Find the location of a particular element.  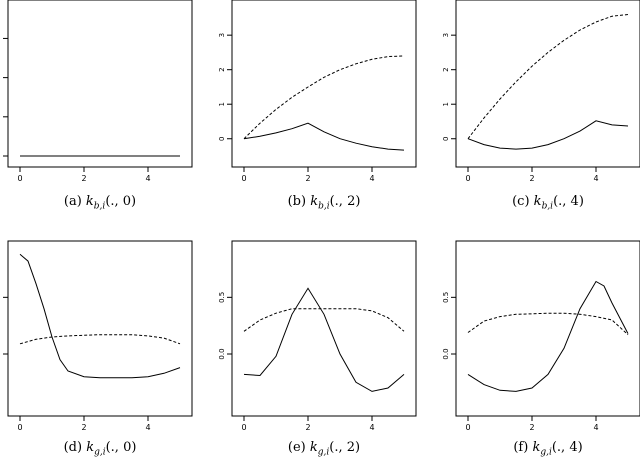

panel-c: 0 2 4 0 1 2 3 is located at coordinates (541, 91).